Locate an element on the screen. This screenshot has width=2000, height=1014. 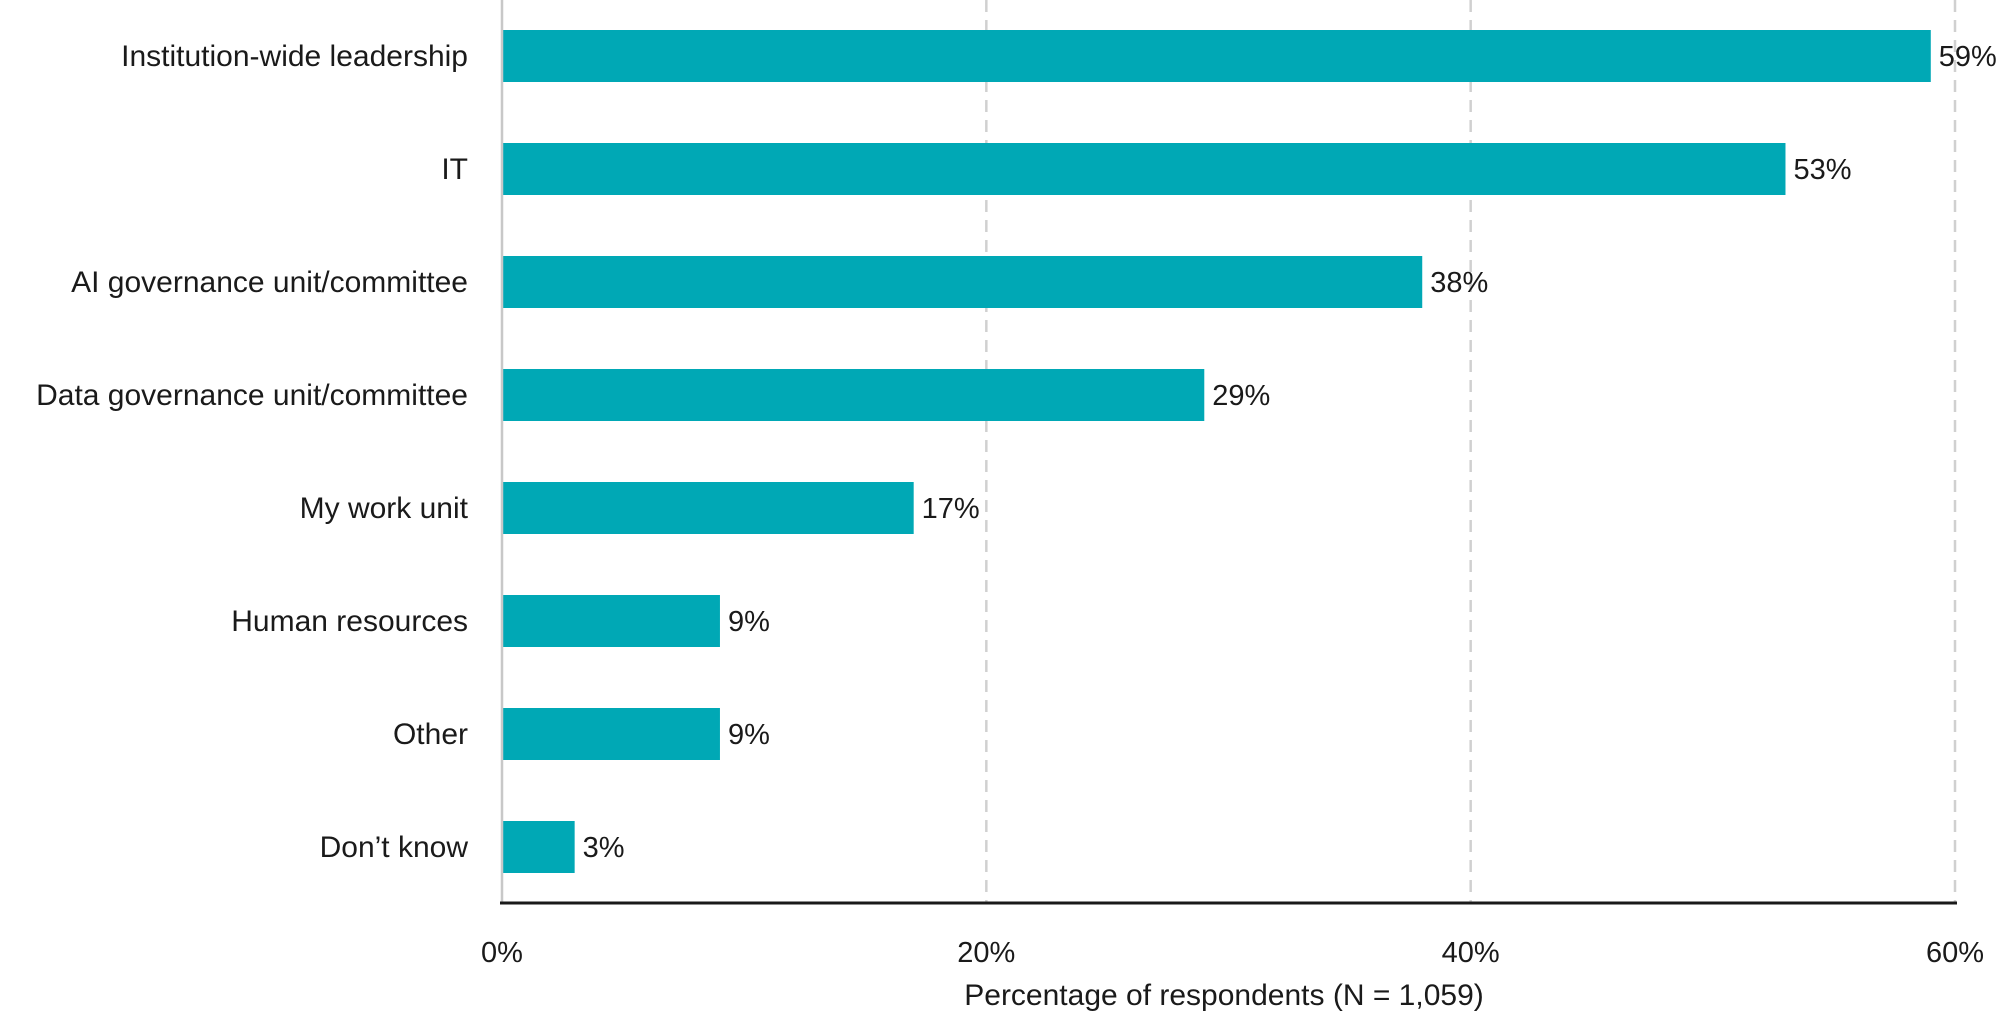
value-label-3: 29% is located at coordinates (1241, 396).